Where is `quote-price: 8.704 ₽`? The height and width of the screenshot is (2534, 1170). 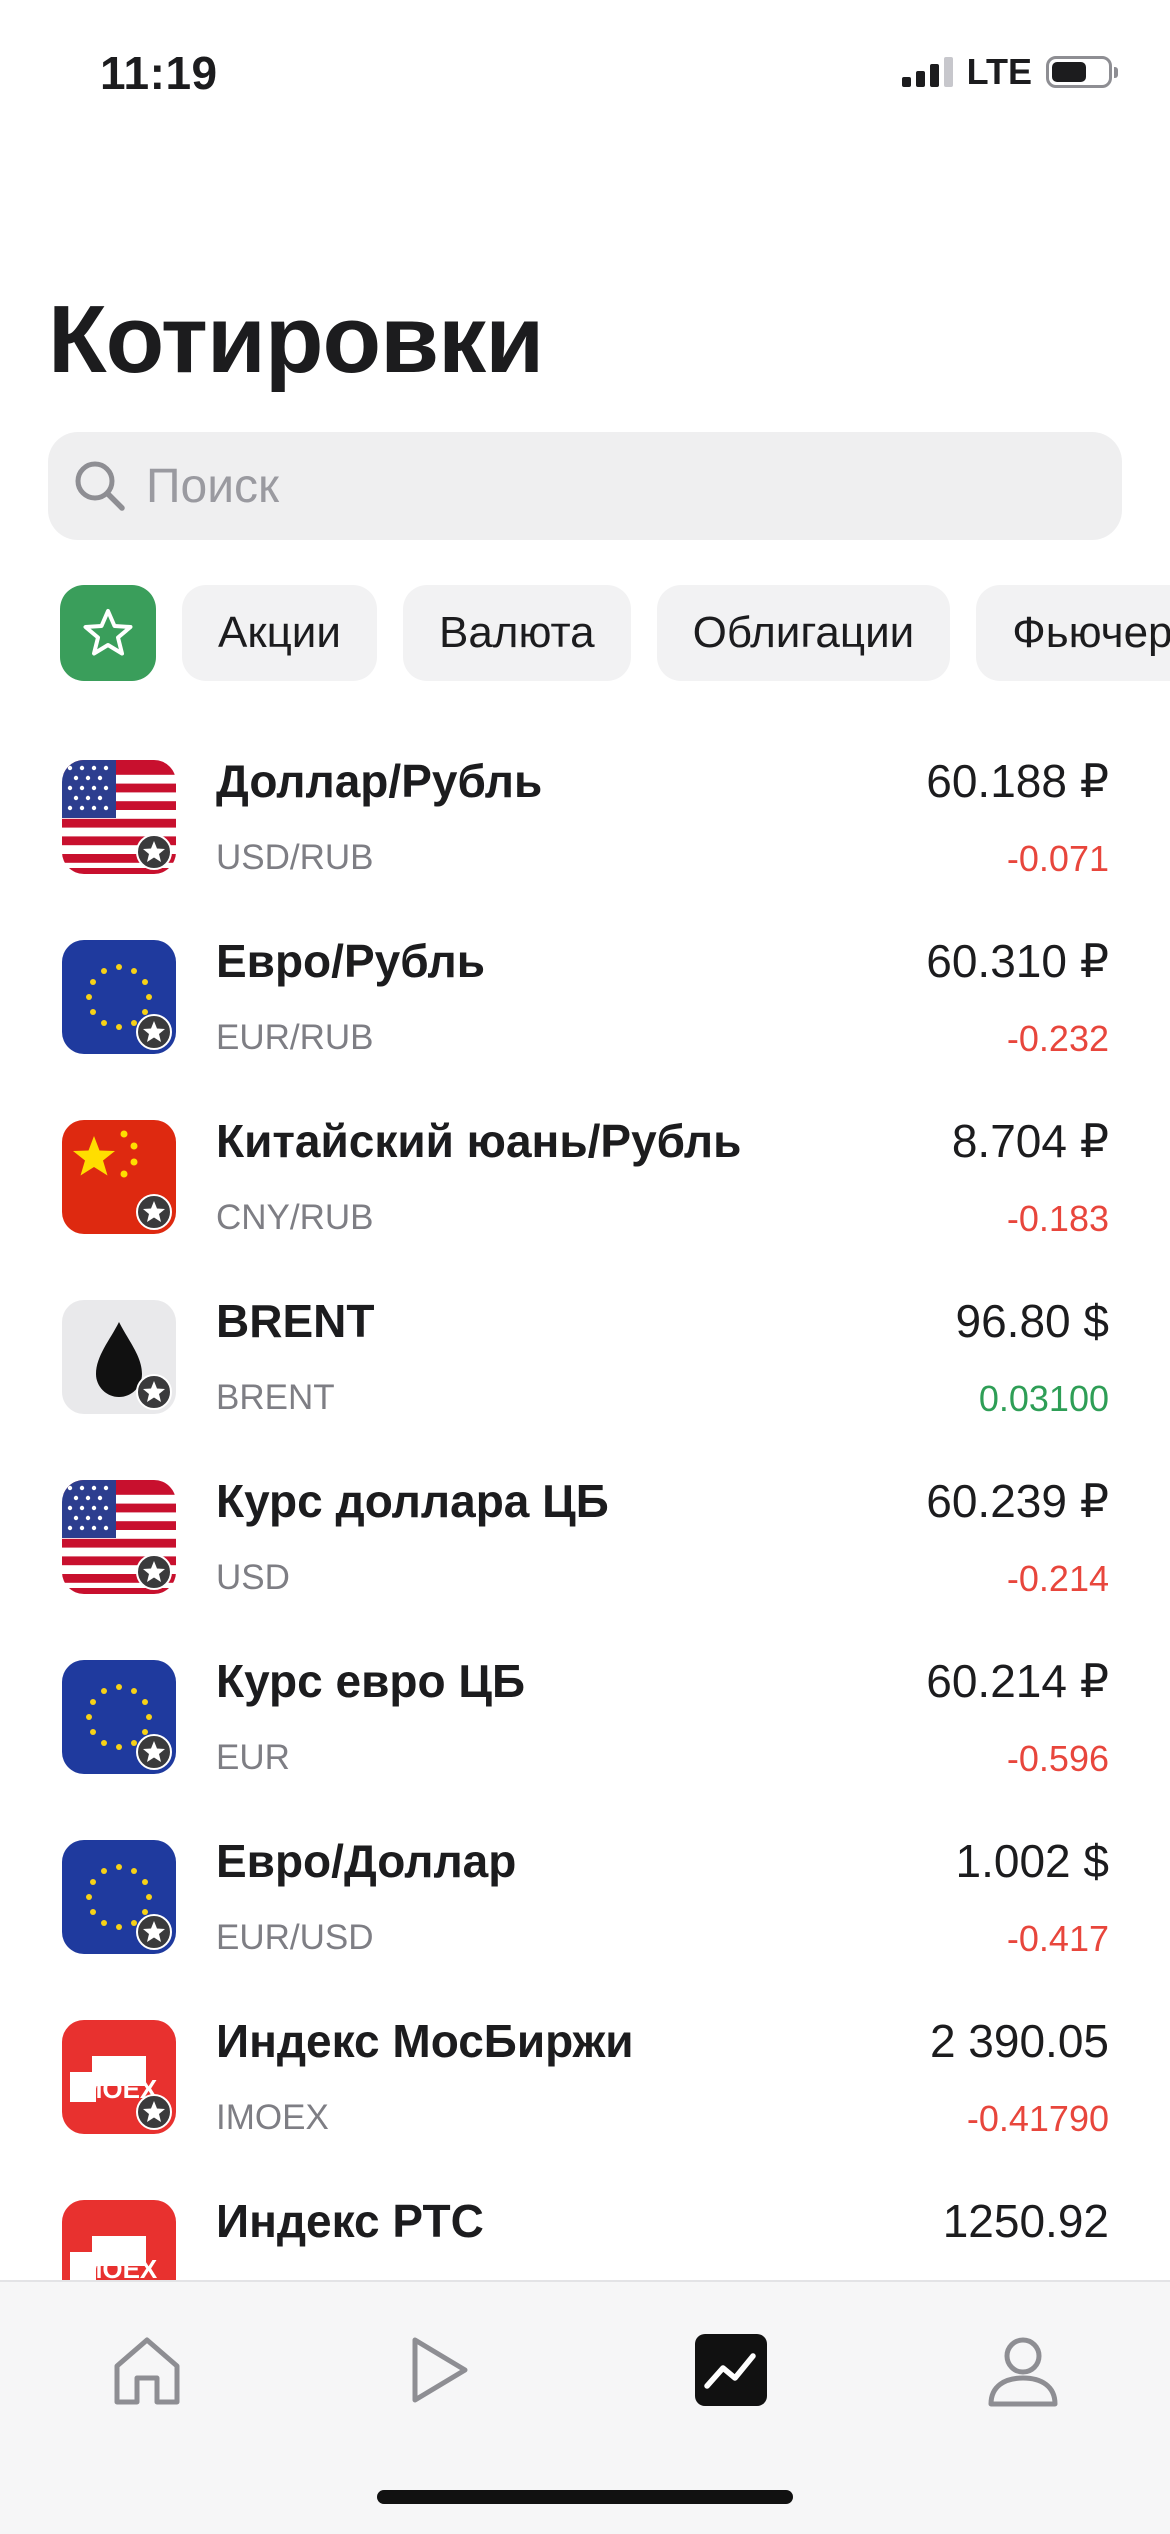
quote-price: 8.704 ₽ is located at coordinates (1030, 1141).